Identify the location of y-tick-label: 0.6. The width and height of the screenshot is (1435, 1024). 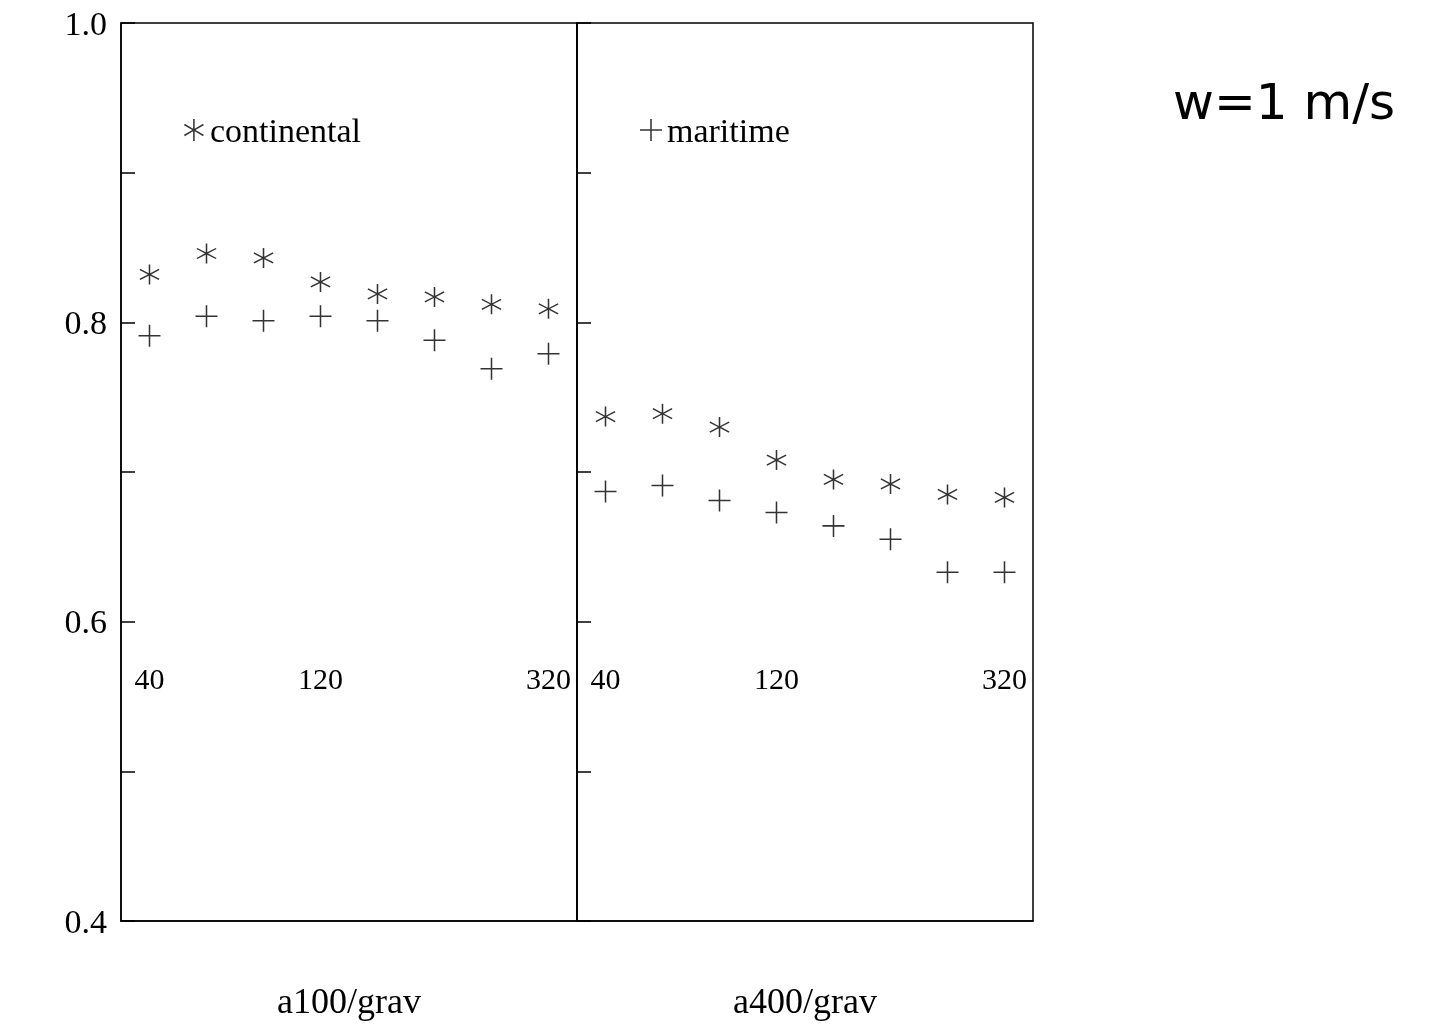
(85, 622).